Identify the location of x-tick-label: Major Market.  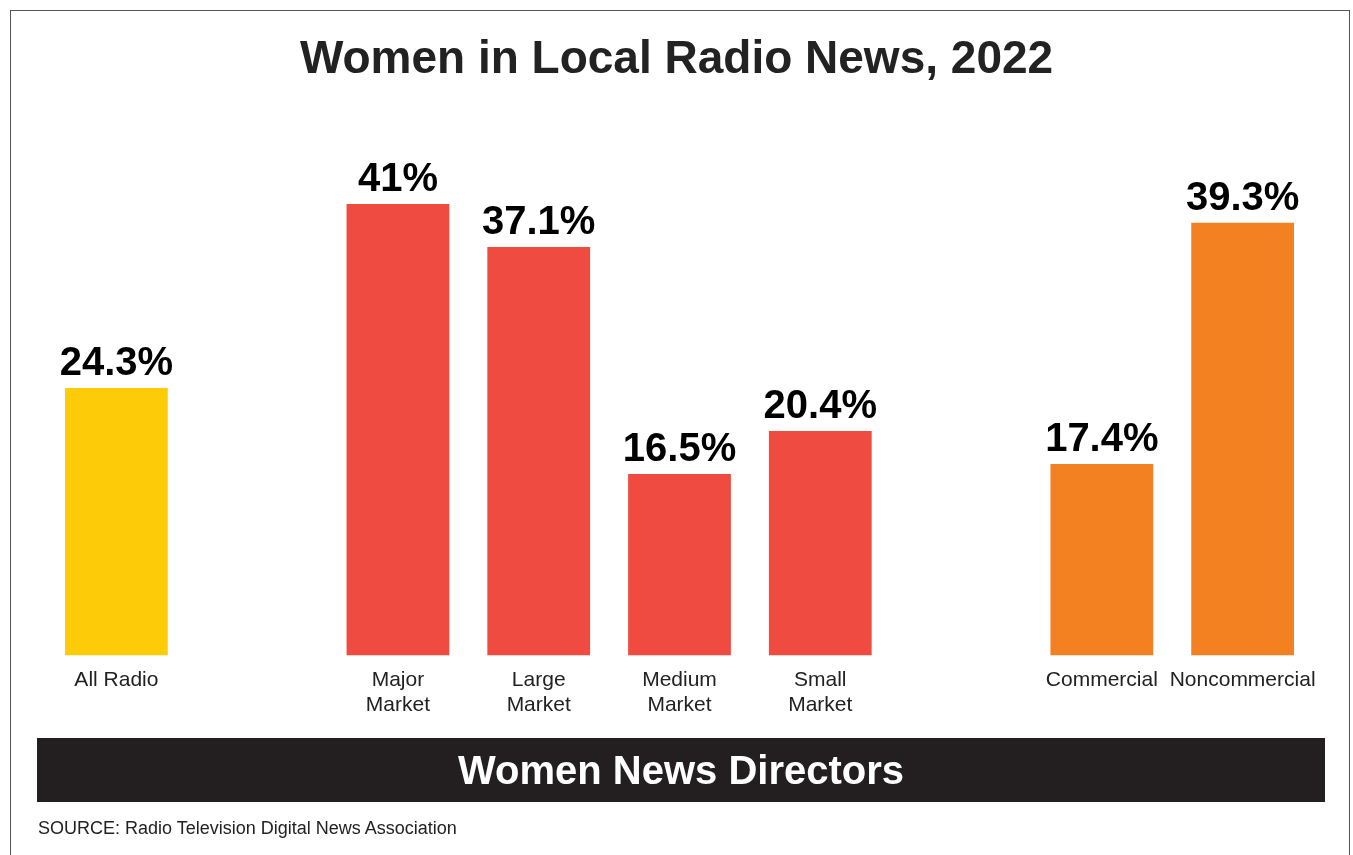
(398, 691).